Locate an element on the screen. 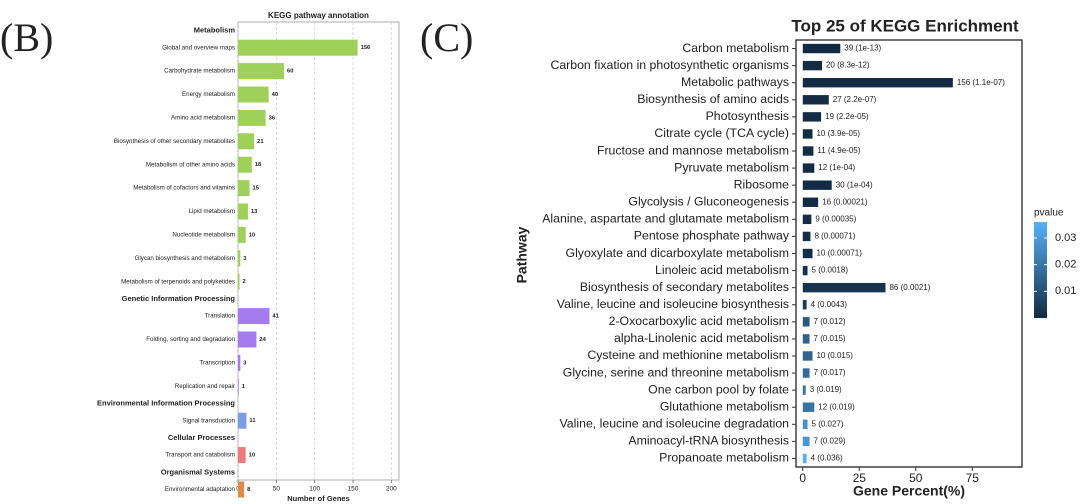 The width and height of the screenshot is (1080, 504). category-label: Ribosome is located at coordinates (762, 184).